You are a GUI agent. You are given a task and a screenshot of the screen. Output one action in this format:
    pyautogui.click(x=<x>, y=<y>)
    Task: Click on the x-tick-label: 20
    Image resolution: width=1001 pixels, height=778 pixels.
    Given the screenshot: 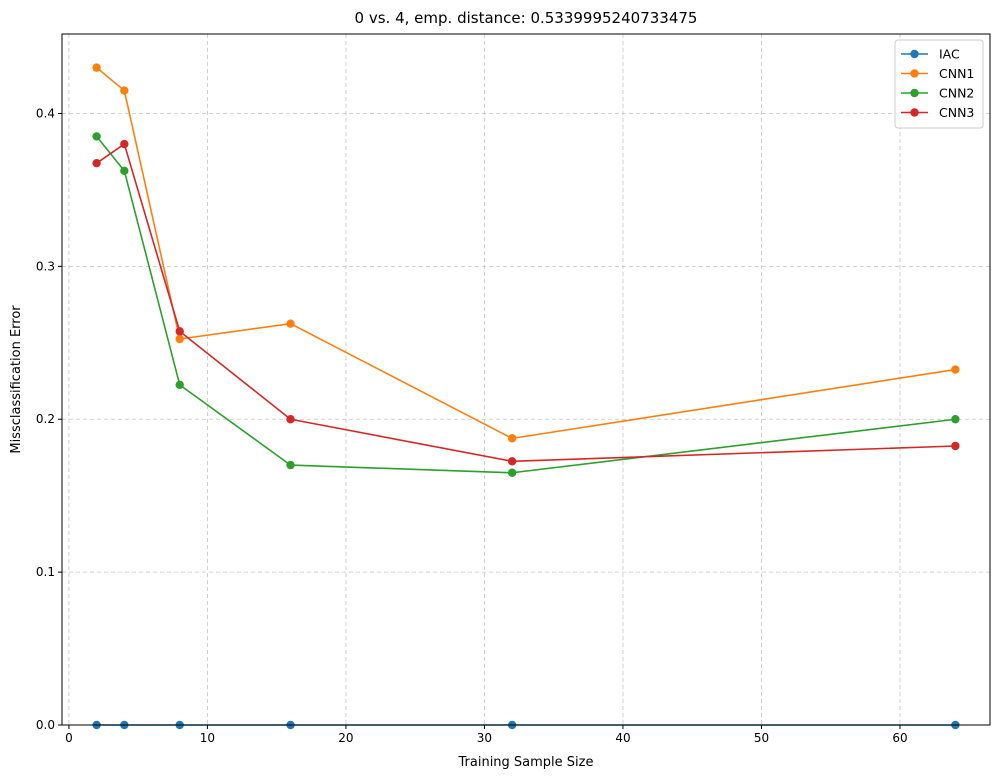 What is the action you would take?
    pyautogui.click(x=345, y=738)
    